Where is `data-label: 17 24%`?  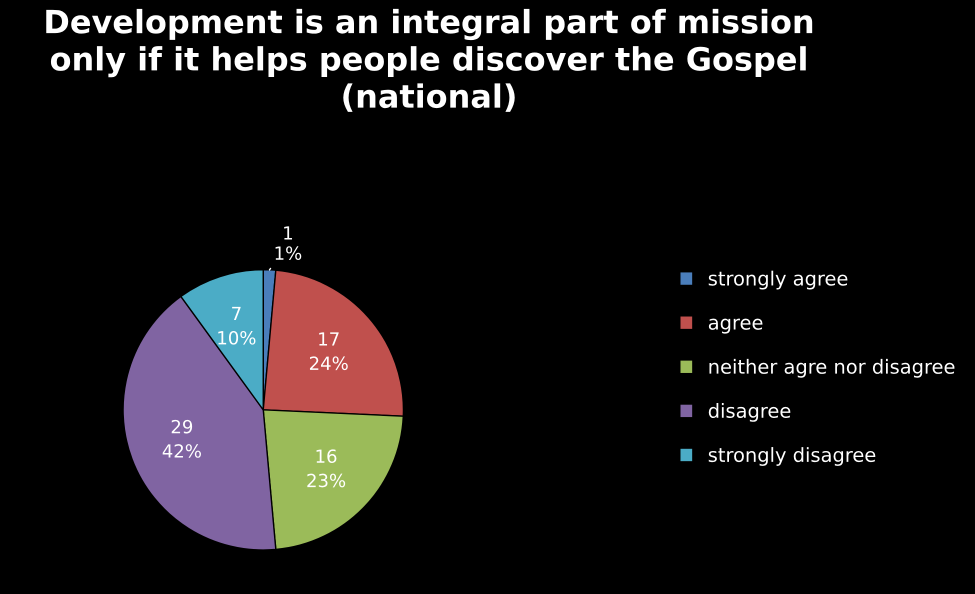 data-label: 17 24% is located at coordinates (329, 351).